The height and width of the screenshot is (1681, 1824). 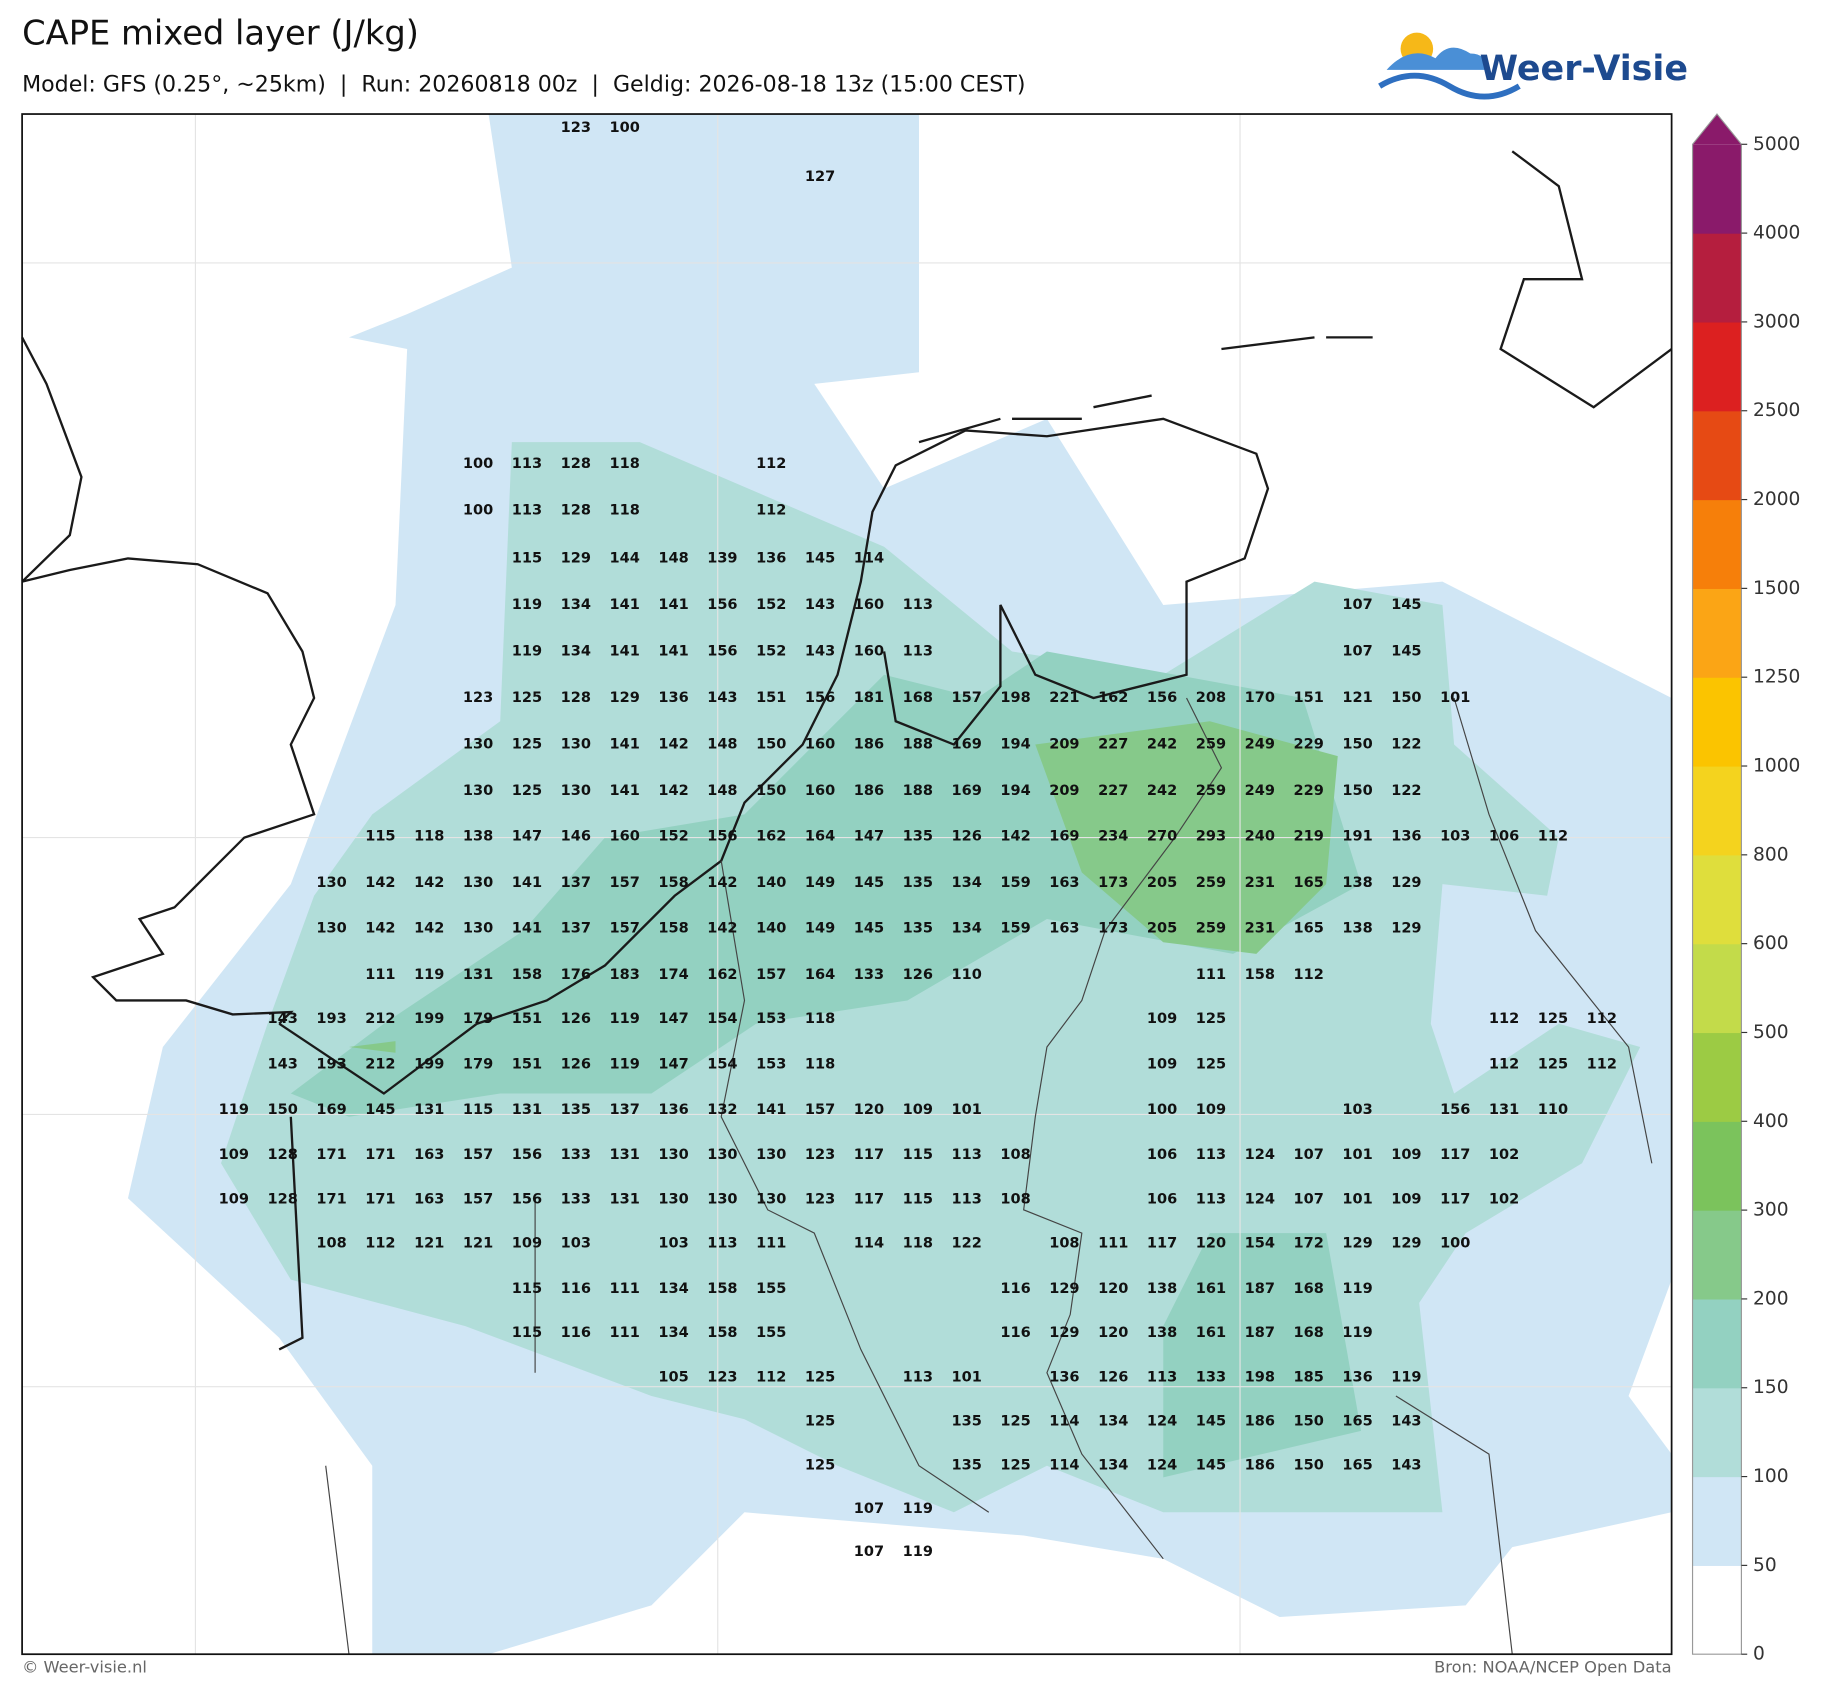 What do you see at coordinates (722, 1064) in the screenshot?
I see `cape-value: 154` at bounding box center [722, 1064].